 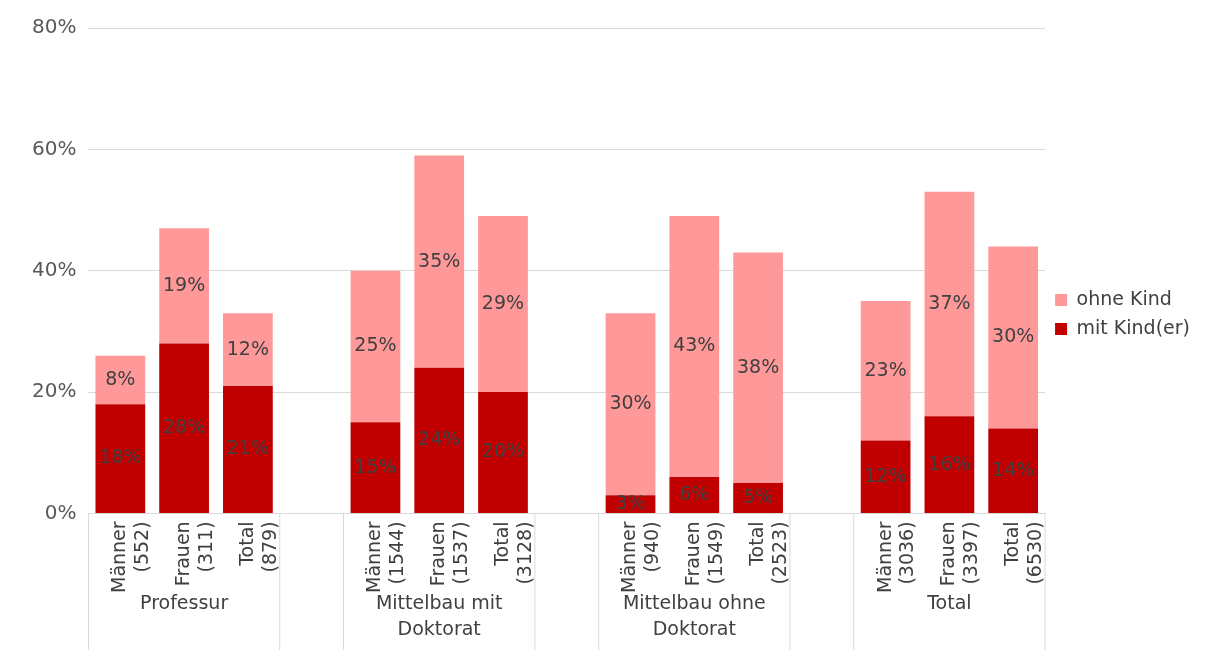 I want to click on data-label: 18%, so click(x=120, y=456).